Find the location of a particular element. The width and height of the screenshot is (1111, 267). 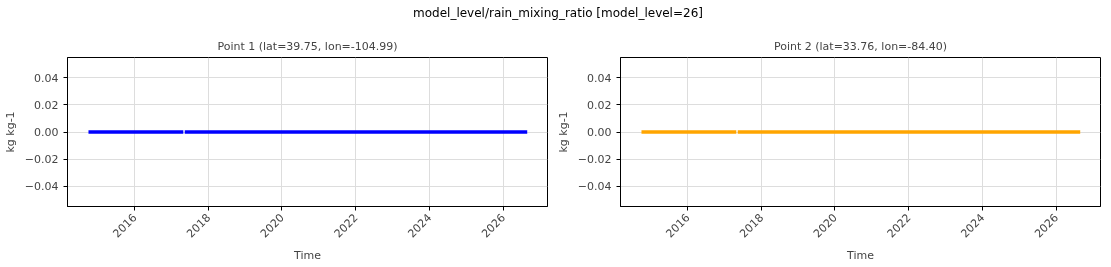

chart-title: Point 1 (lat=39.75, lon=-104.99) is located at coordinates (307, 46).